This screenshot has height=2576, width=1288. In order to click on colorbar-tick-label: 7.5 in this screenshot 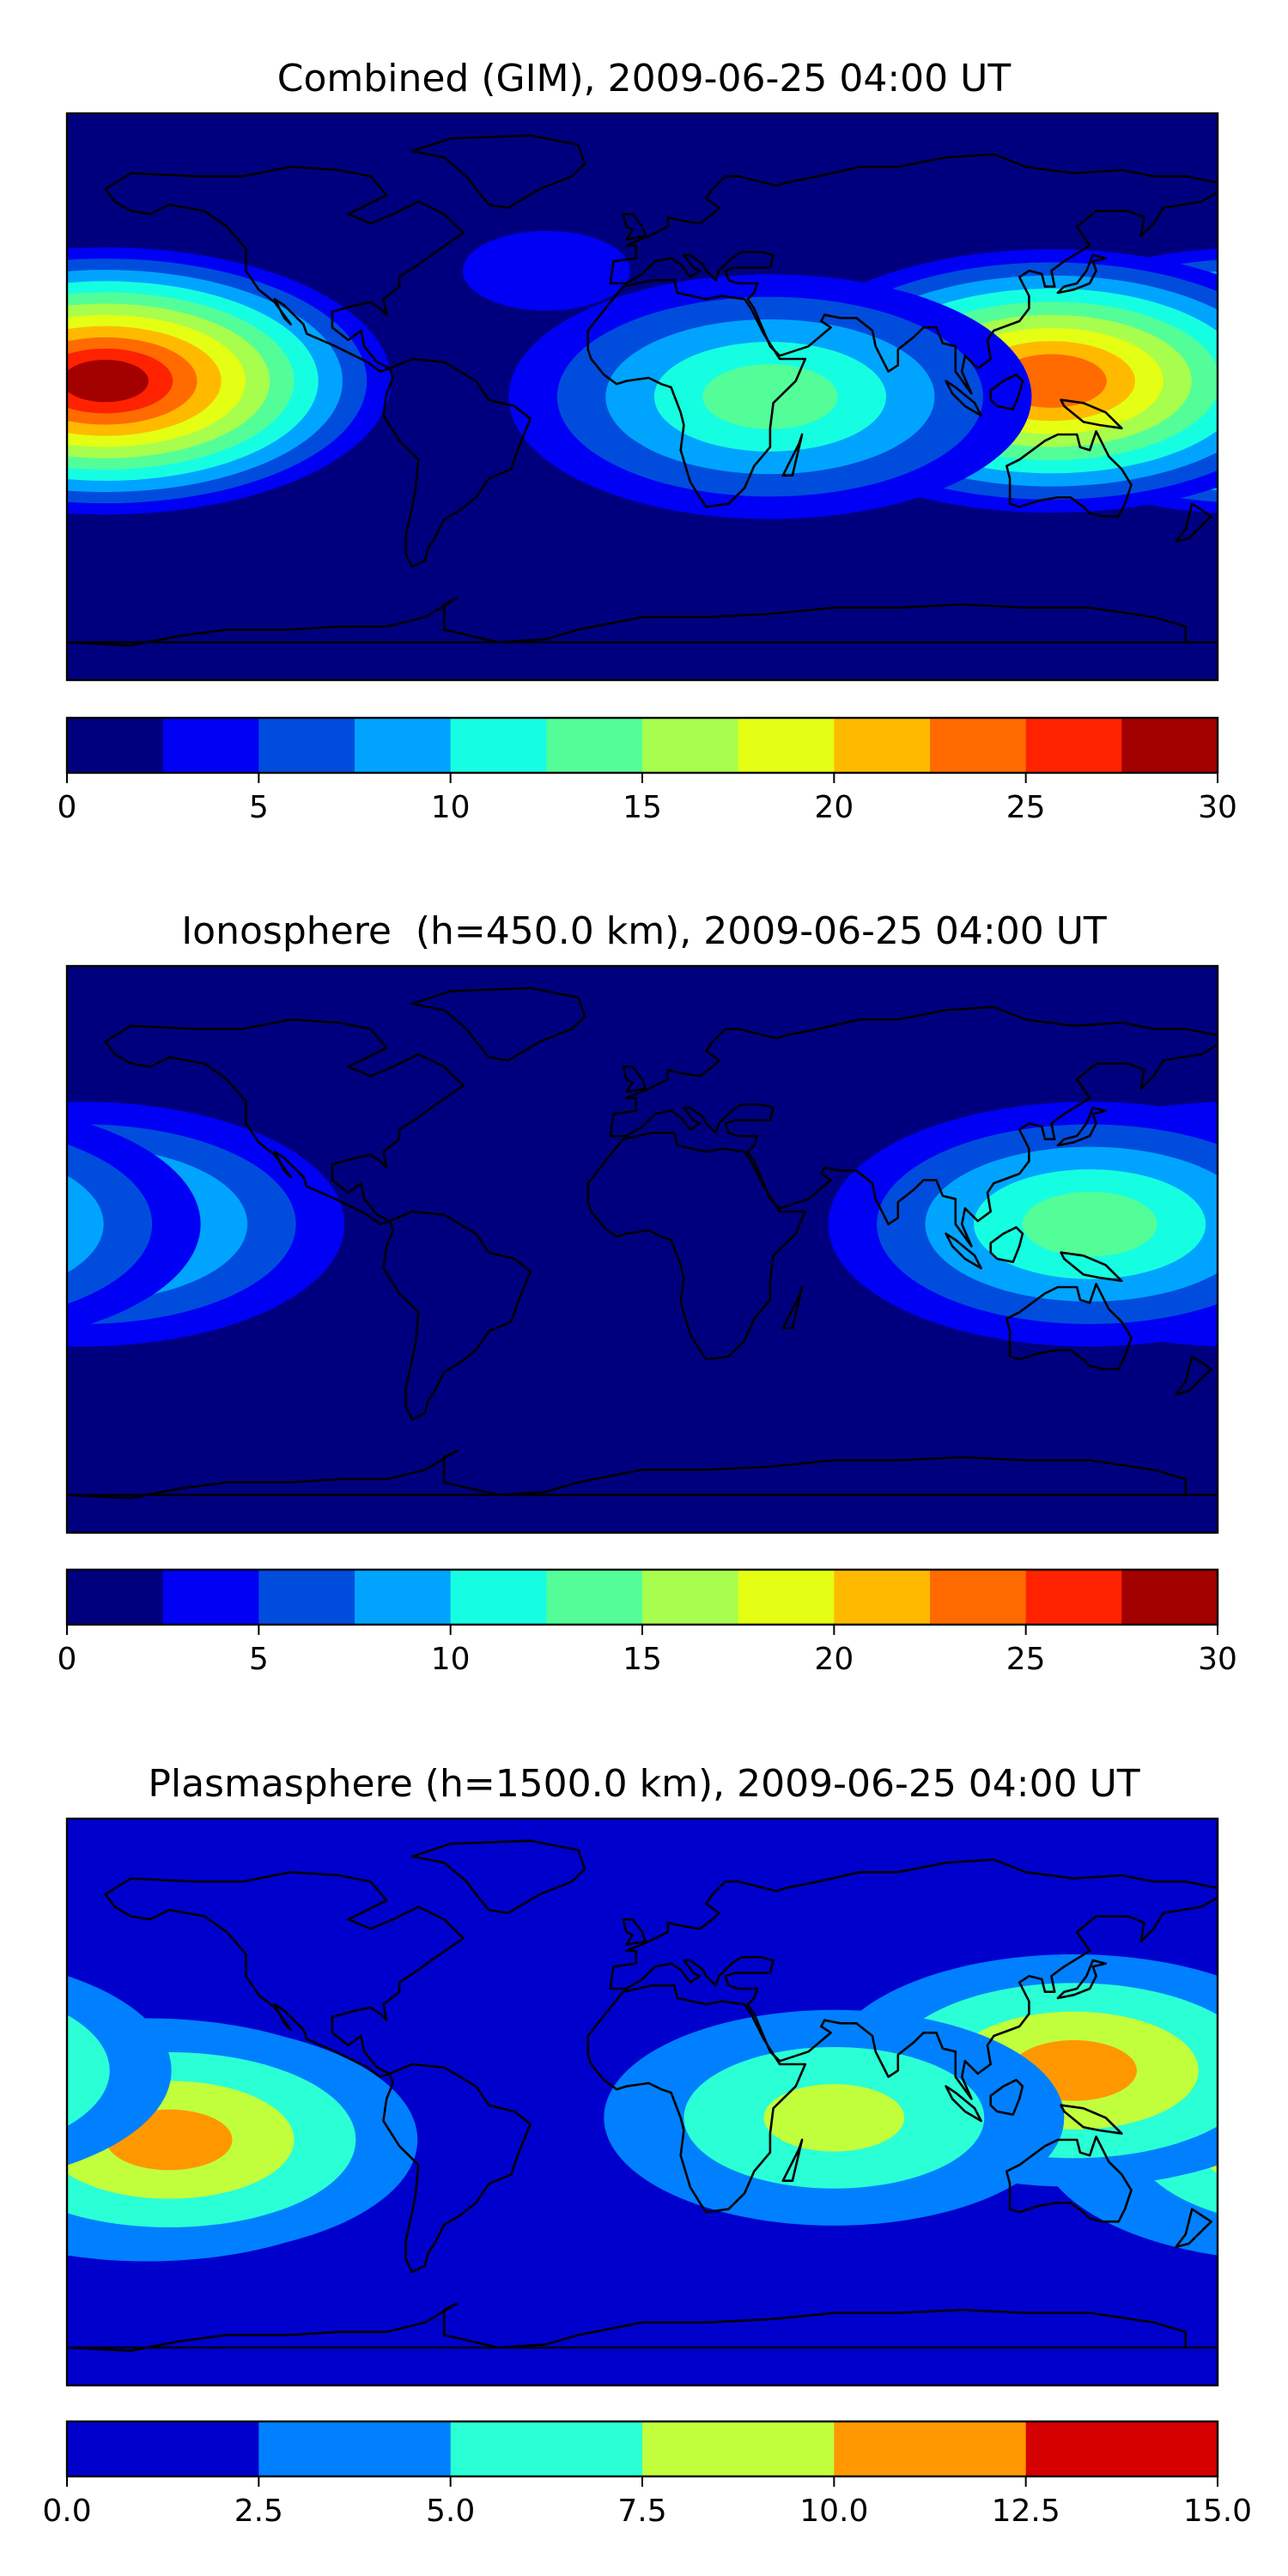, I will do `click(641, 2511)`.